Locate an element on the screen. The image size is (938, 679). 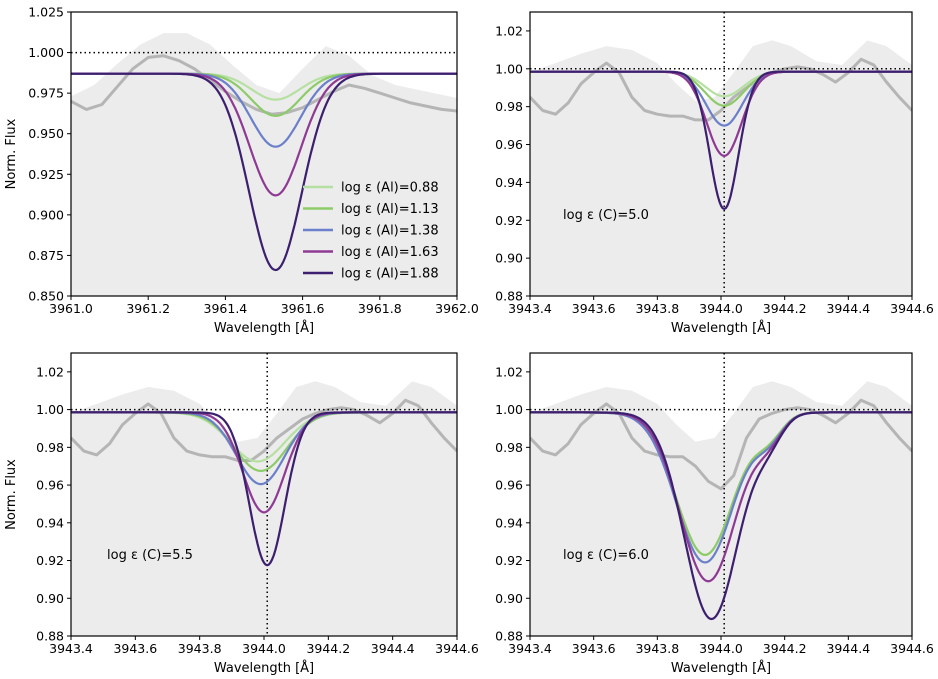
legend-entry-4: log ε (Al)=1.63 is located at coordinates (390, 252).